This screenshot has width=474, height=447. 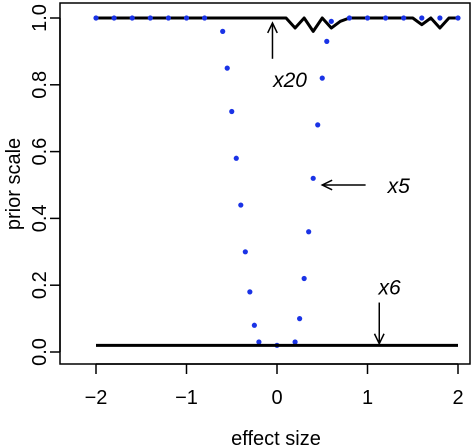 What do you see at coordinates (40, 352) in the screenshot?
I see `y-tick-label: 0.0` at bounding box center [40, 352].